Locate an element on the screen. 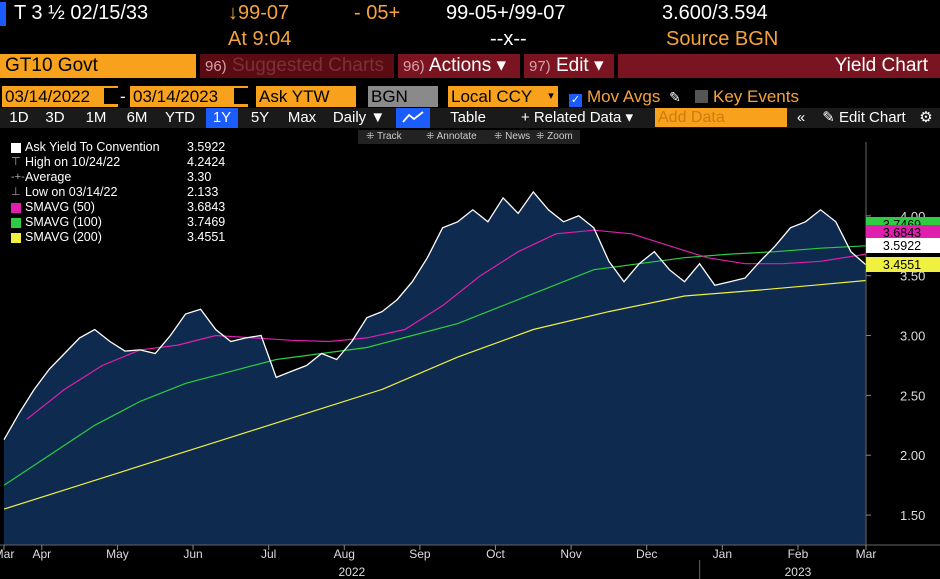 The height and width of the screenshot is (579, 940). track-button: ⁜ Track is located at coordinates (384, 136).